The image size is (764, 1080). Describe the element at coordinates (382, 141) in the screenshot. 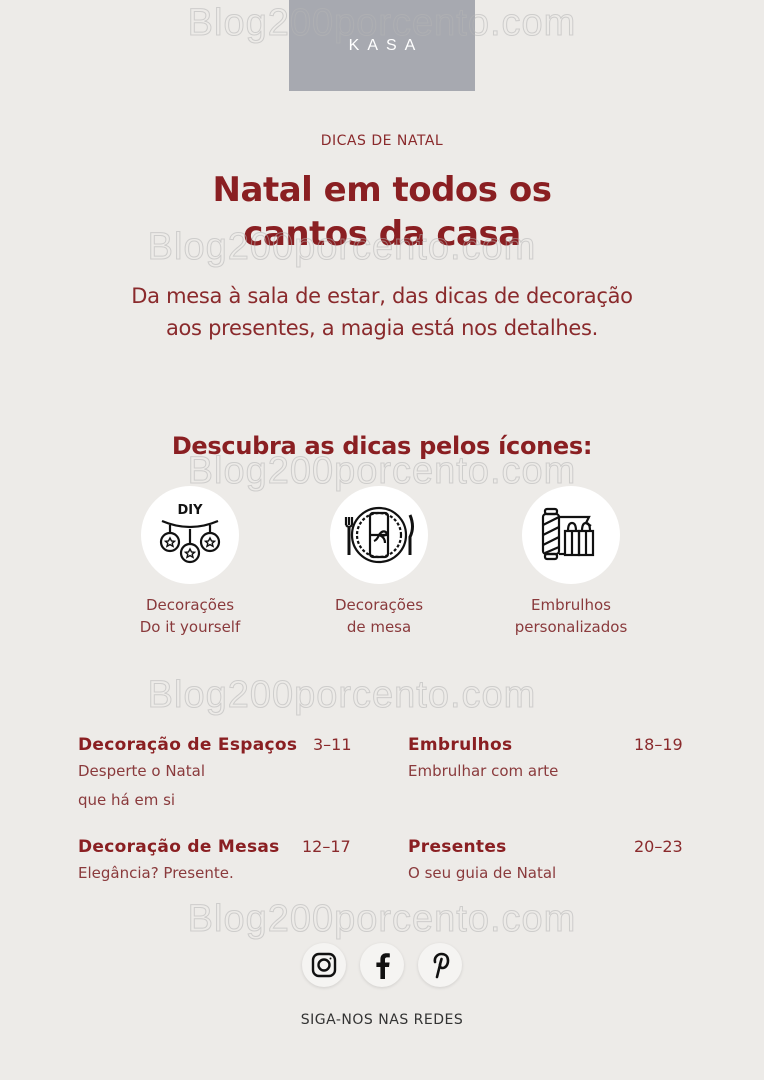

I see `section-eyebrow: DICAS DE NATAL` at that location.